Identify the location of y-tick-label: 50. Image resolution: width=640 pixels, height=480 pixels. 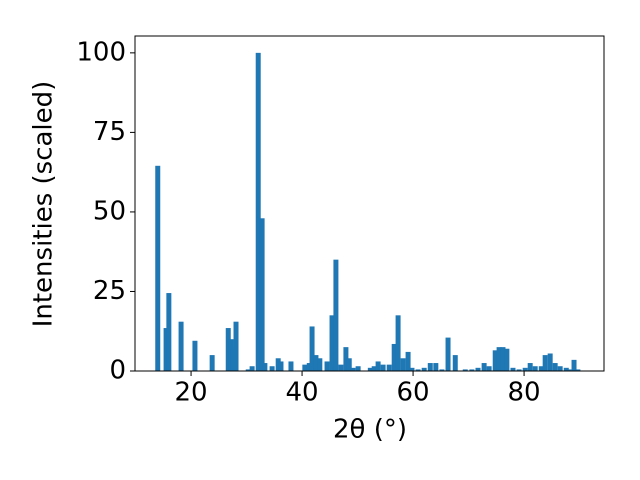
(109, 211).